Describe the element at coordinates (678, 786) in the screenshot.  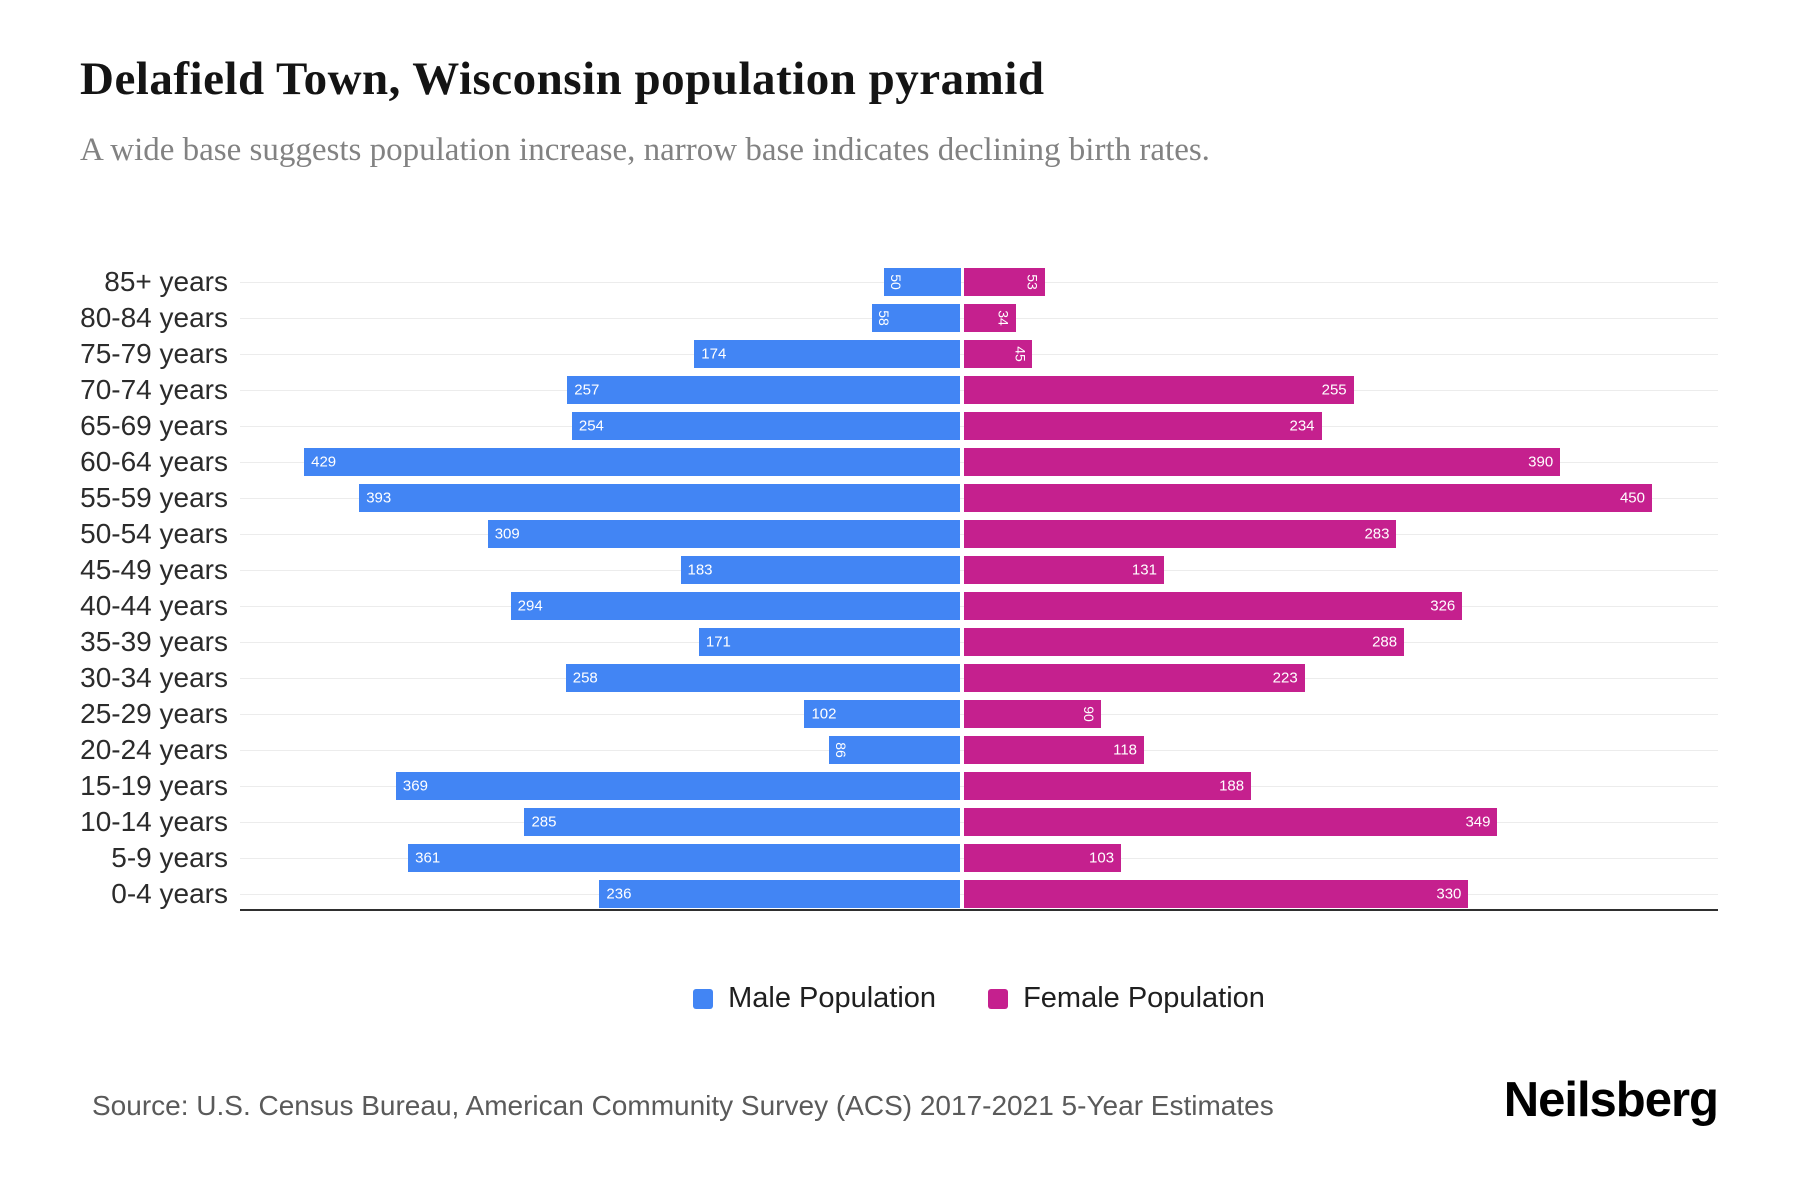
I see `male-bar: 369` at that location.